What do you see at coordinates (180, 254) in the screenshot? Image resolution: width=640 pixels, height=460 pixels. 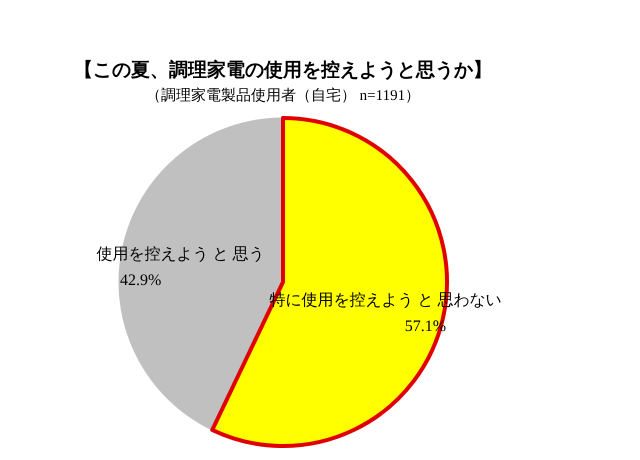 I see `slice-label: 使用を控えよう と 思う` at bounding box center [180, 254].